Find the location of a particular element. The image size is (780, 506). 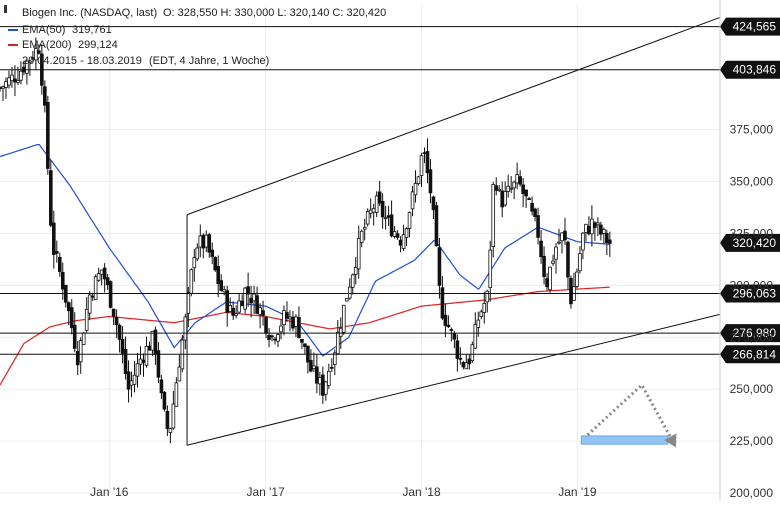

ema50-legend-value: 319,761 is located at coordinates (92, 30).